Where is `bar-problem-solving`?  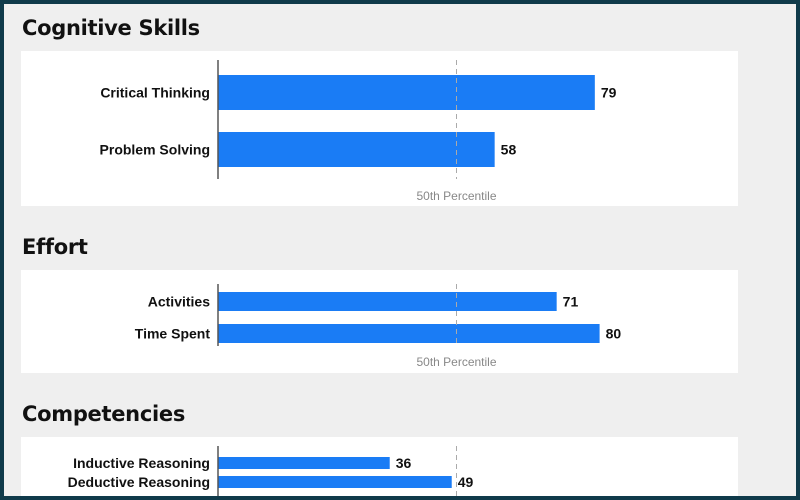
bar-problem-solving is located at coordinates (356, 149).